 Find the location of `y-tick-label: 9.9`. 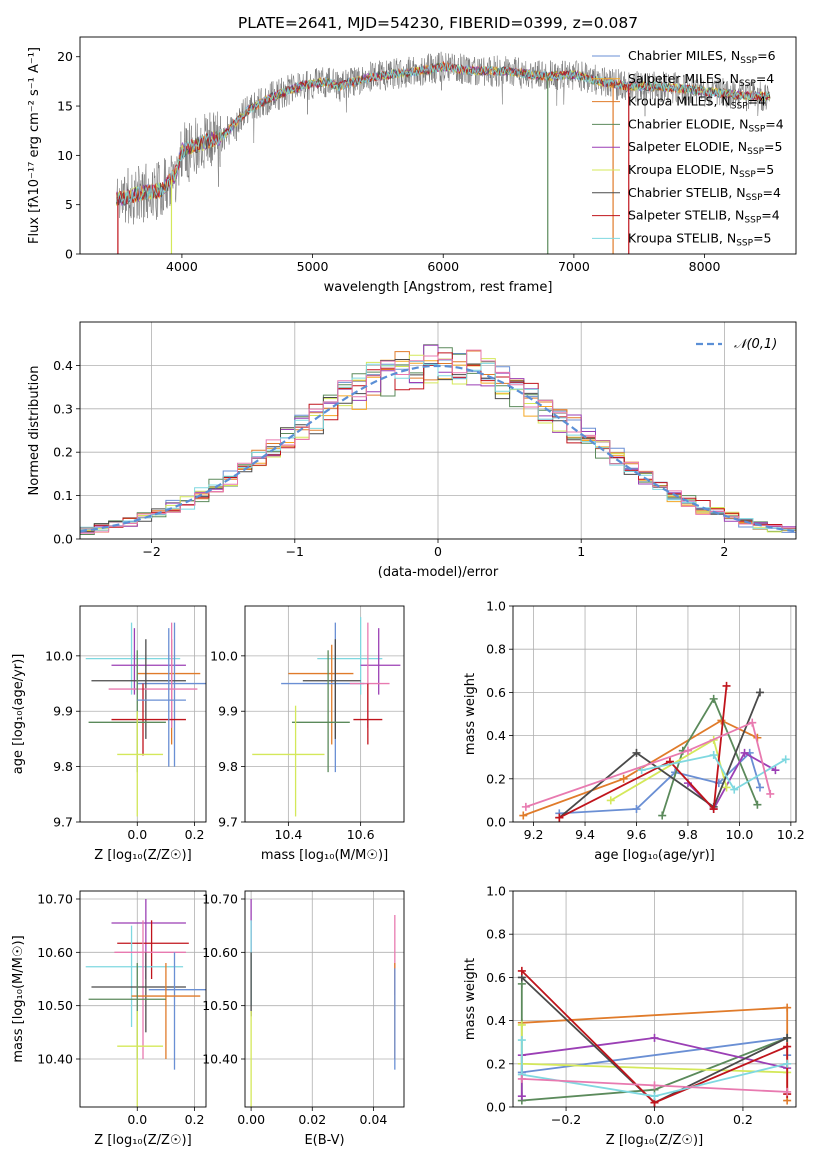

y-tick-label: 9.9 is located at coordinates (63, 711).